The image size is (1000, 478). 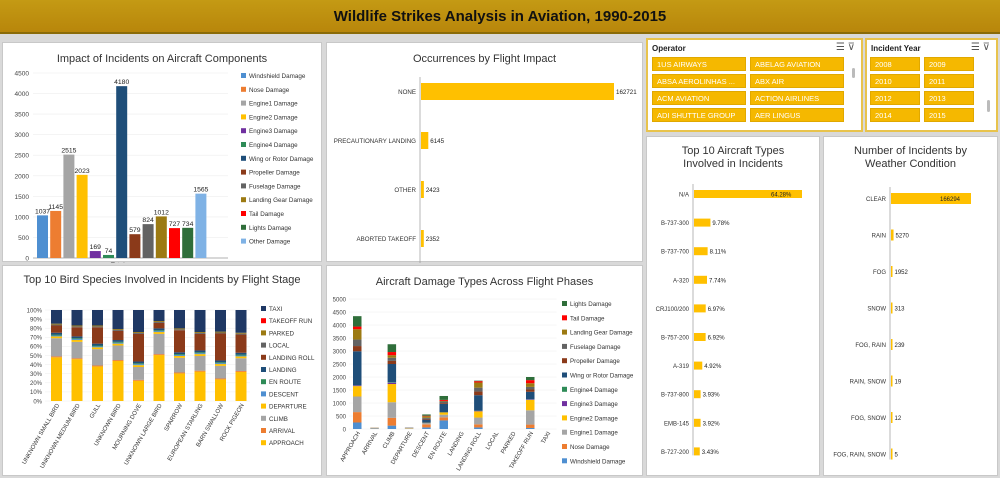 What do you see at coordinates (95, 410) in the screenshot?
I see `x-tick-label: GULL` at bounding box center [95, 410].